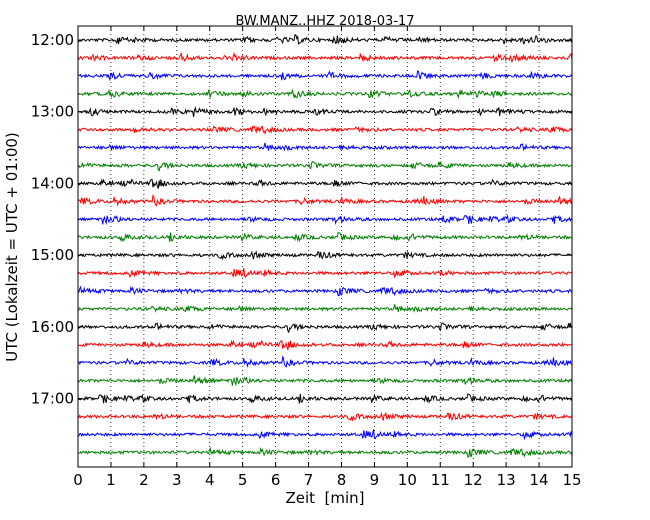 Image resolution: width=650 pixels, height=520 pixels. Describe the element at coordinates (309, 480) in the screenshot. I see `x-tick-label: 7` at that location.